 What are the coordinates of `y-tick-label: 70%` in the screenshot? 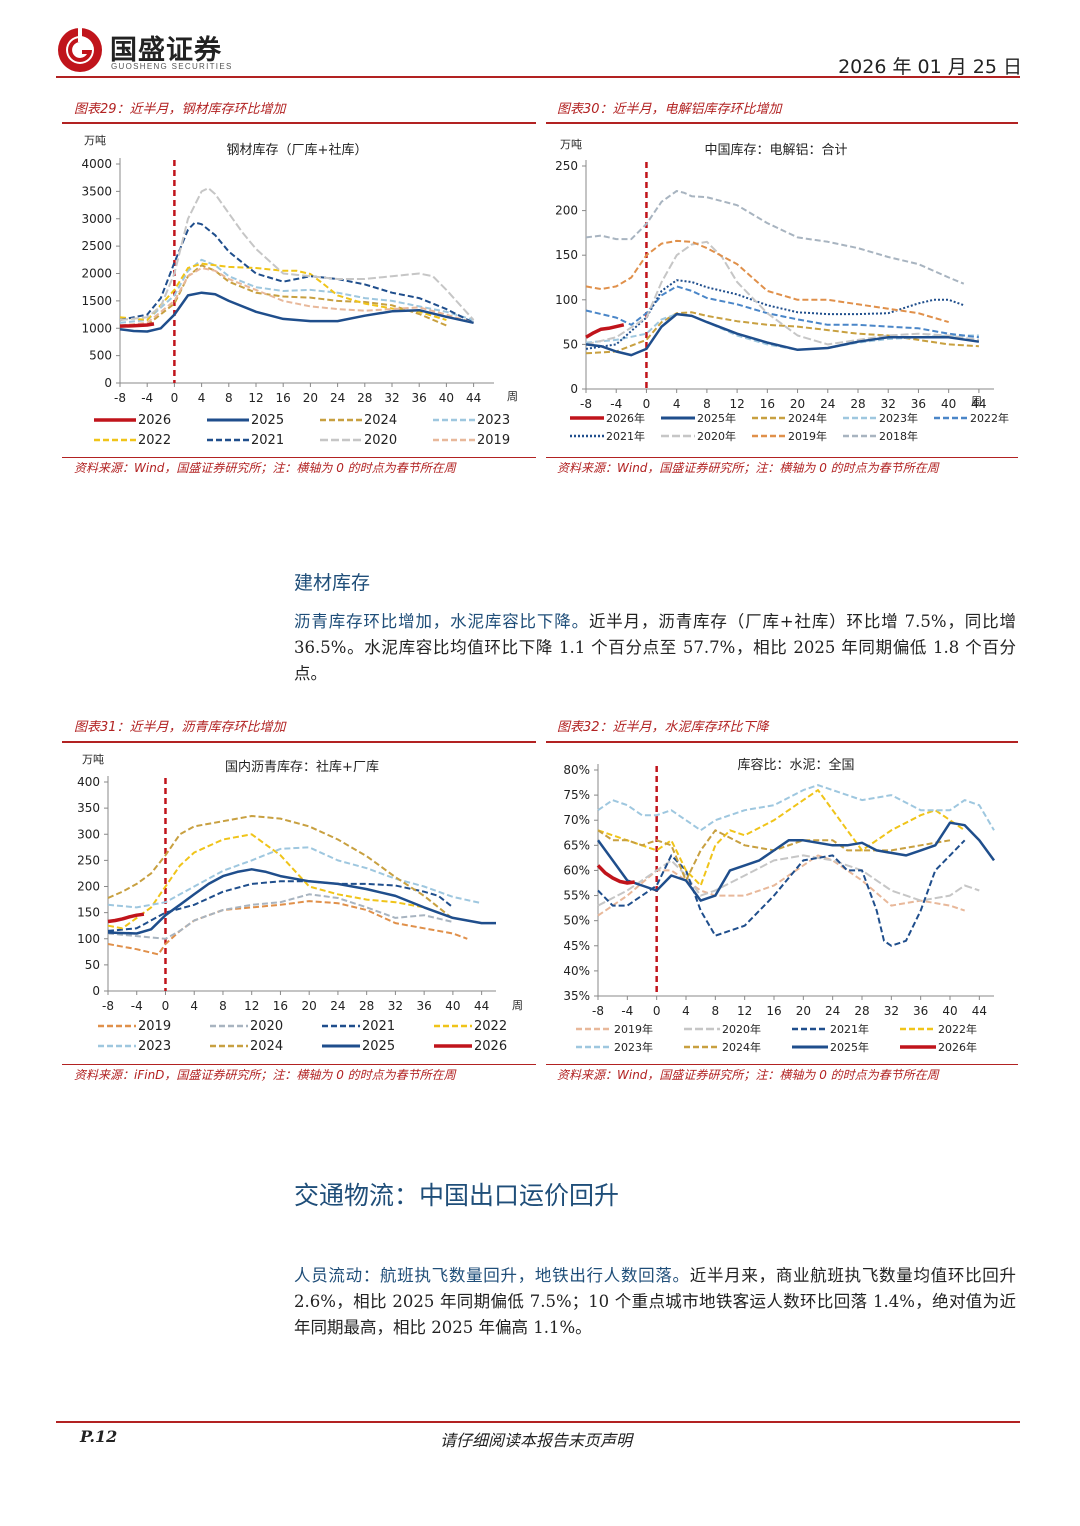 It's located at (576, 820).